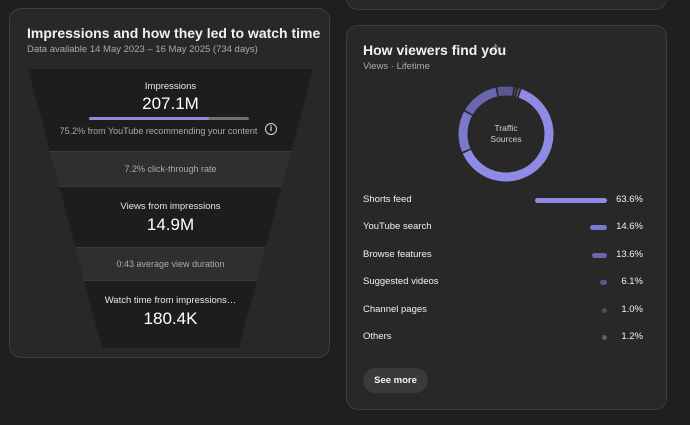  Describe the element at coordinates (505, 139) in the screenshot. I see `donut-center-label-line2: Sources` at that location.